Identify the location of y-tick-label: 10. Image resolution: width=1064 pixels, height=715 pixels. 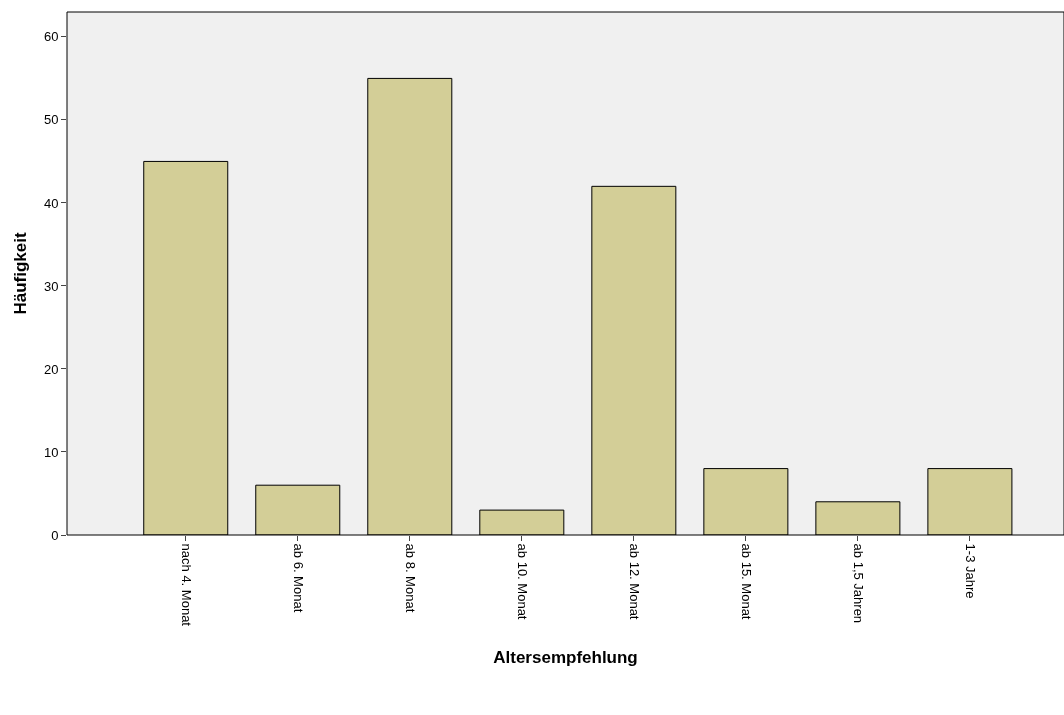
(51, 452).